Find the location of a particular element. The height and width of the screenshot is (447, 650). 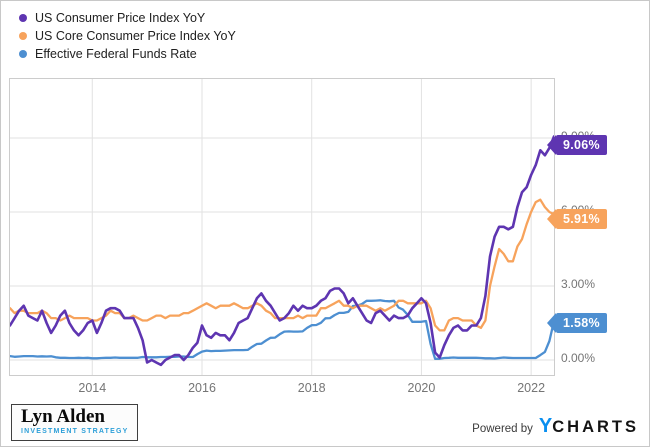

powered-by-ycharts: Powered by Y CHARTS is located at coordinates (555, 426).